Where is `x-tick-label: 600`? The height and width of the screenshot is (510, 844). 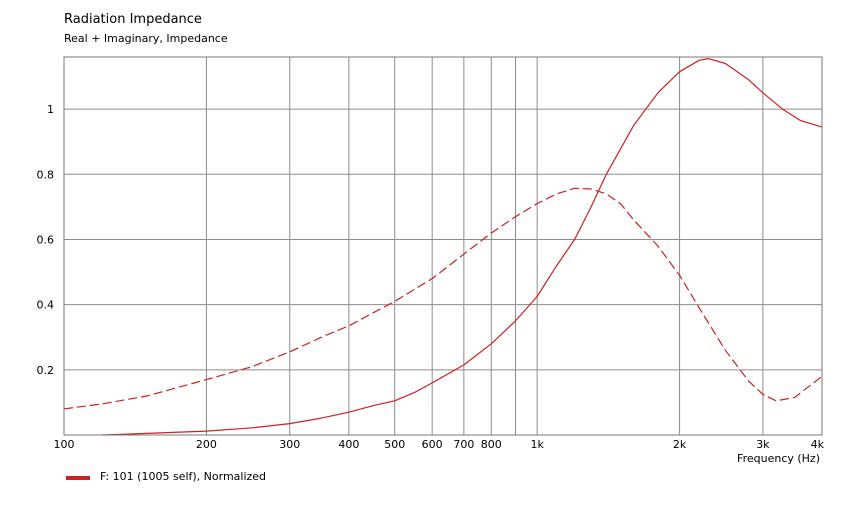
x-tick-label: 600 is located at coordinates (432, 444).